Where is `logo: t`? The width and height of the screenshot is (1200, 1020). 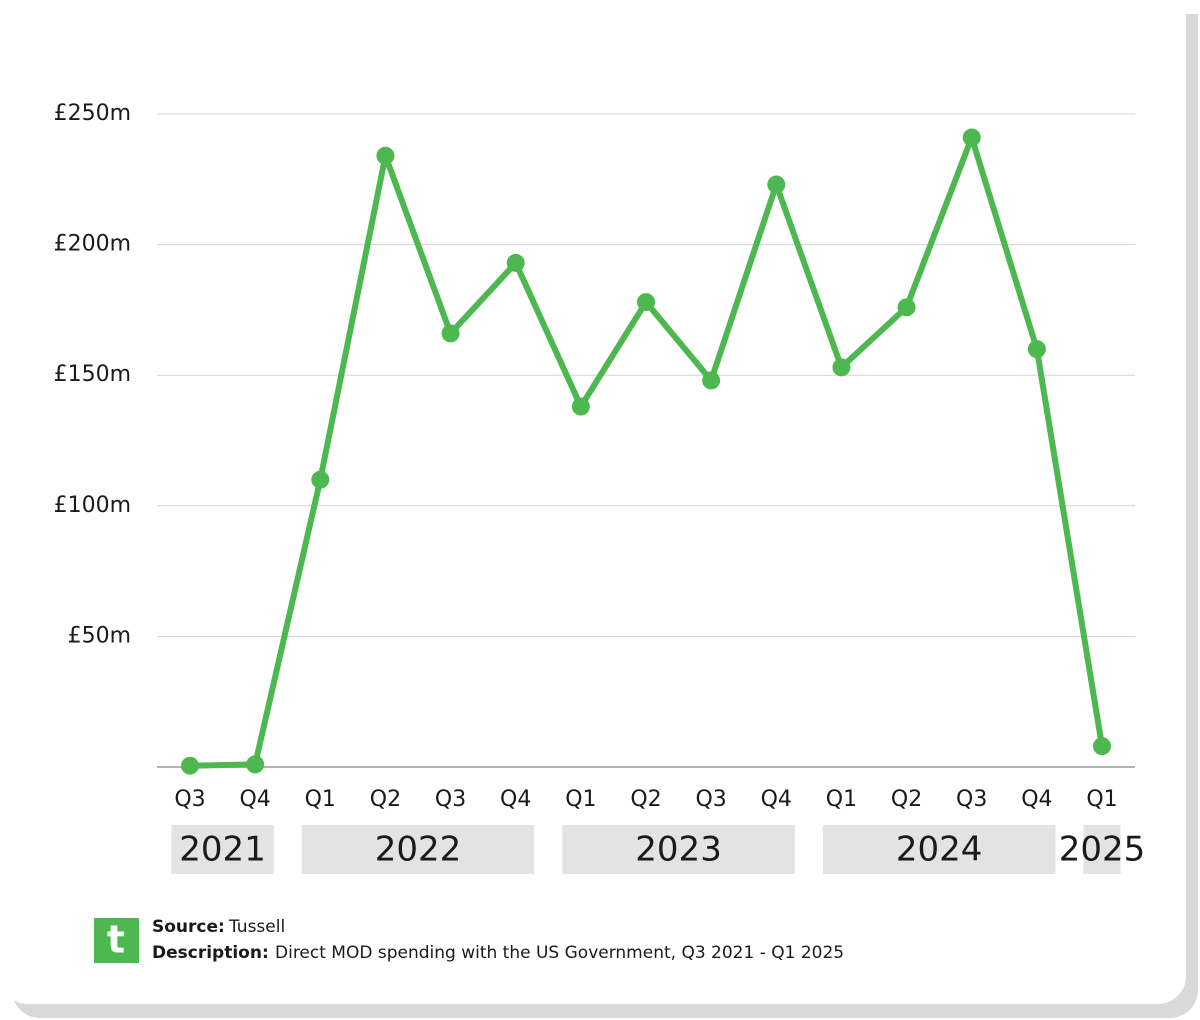
logo: t is located at coordinates (116, 940).